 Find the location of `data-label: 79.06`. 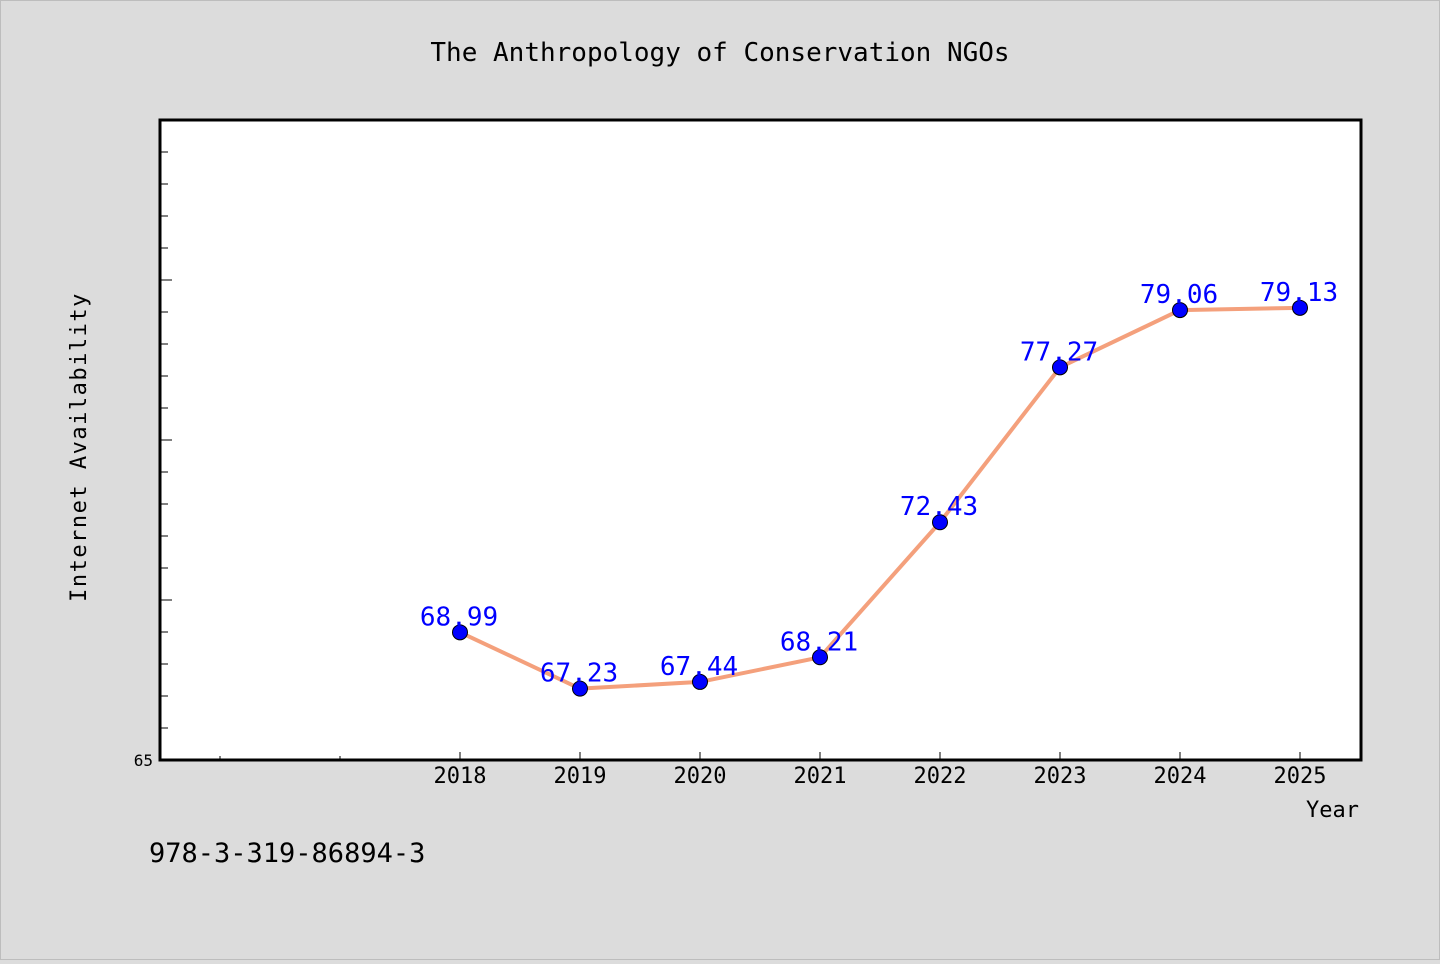

data-label: 79.06 is located at coordinates (1179, 295).